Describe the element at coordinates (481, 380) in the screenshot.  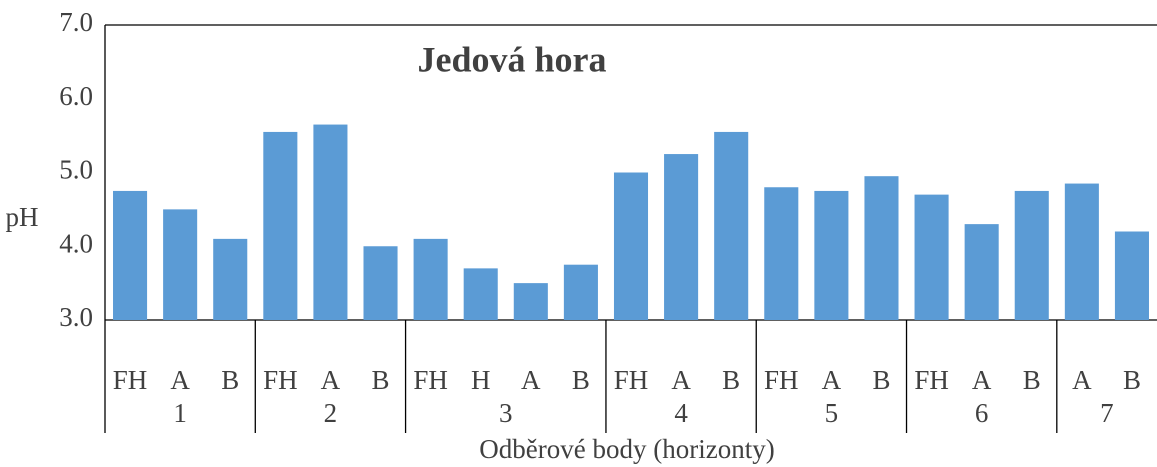
I see `x-tick-label: H` at that location.